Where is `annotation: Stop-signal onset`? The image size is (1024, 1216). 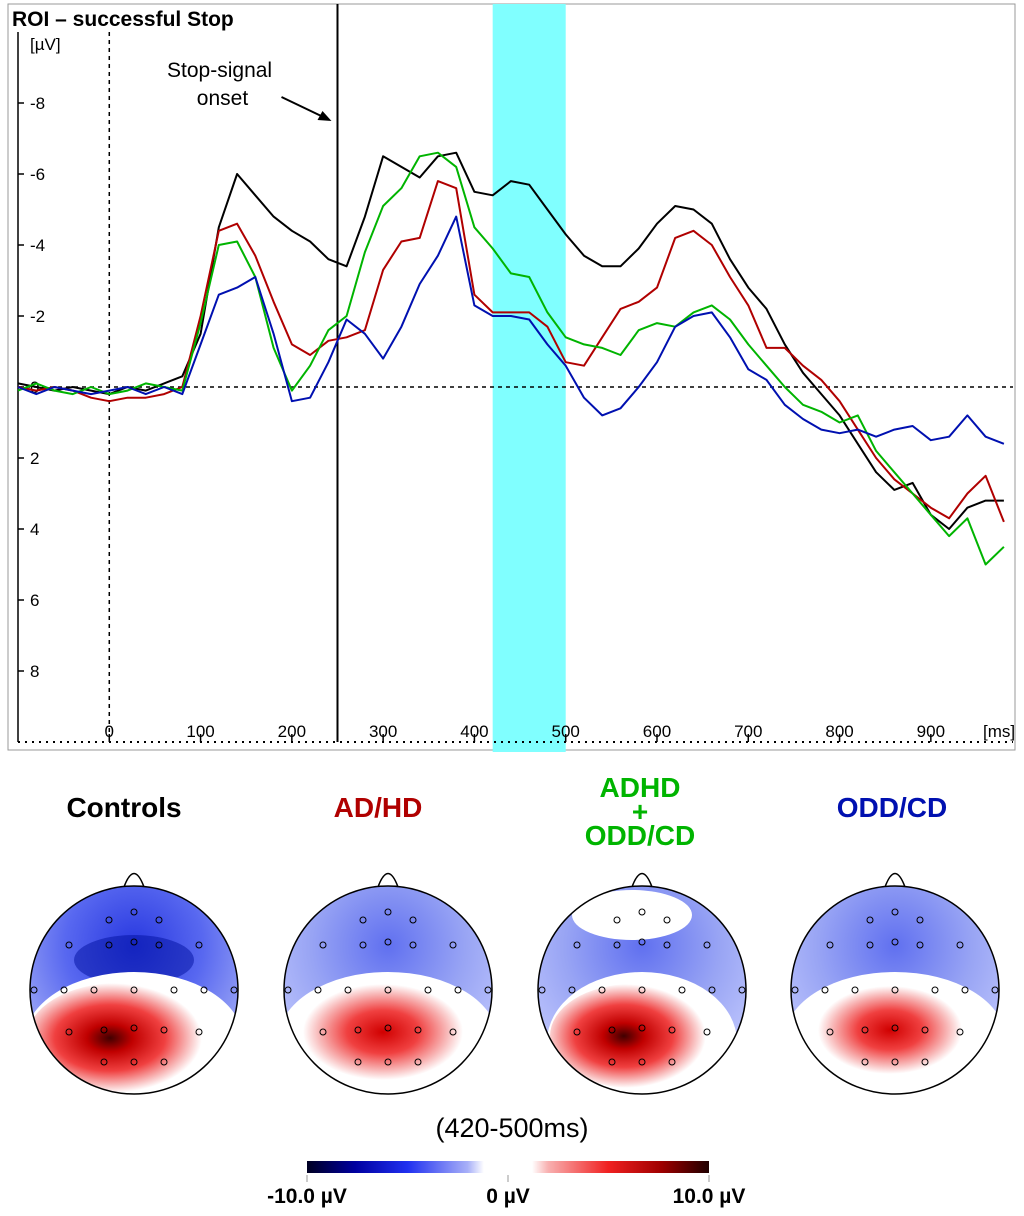 annotation: Stop-signal onset is located at coordinates (222, 84).